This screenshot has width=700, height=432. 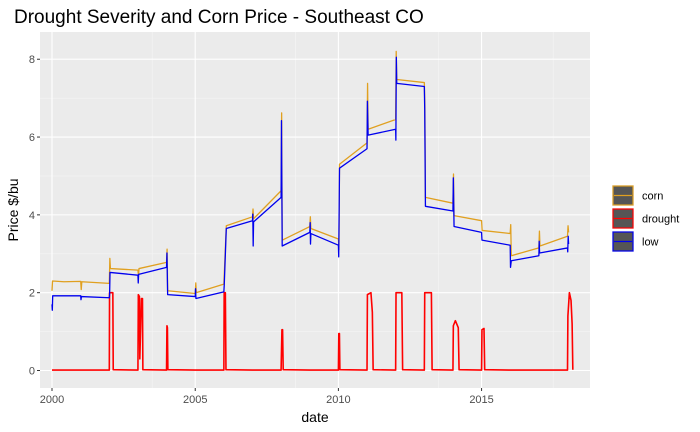 What do you see at coordinates (652, 197) in the screenshot?
I see `legend-label-corn: corn` at bounding box center [652, 197].